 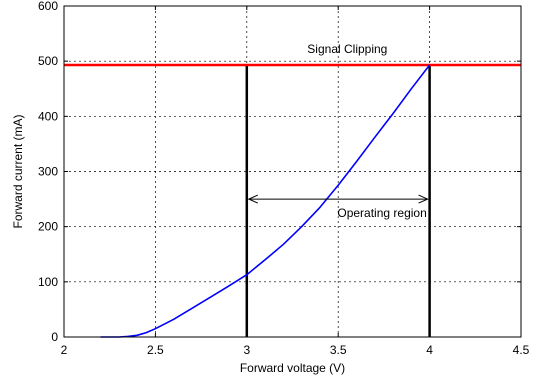 What do you see at coordinates (48, 227) in the screenshot?
I see `y-tick-label: 200` at bounding box center [48, 227].